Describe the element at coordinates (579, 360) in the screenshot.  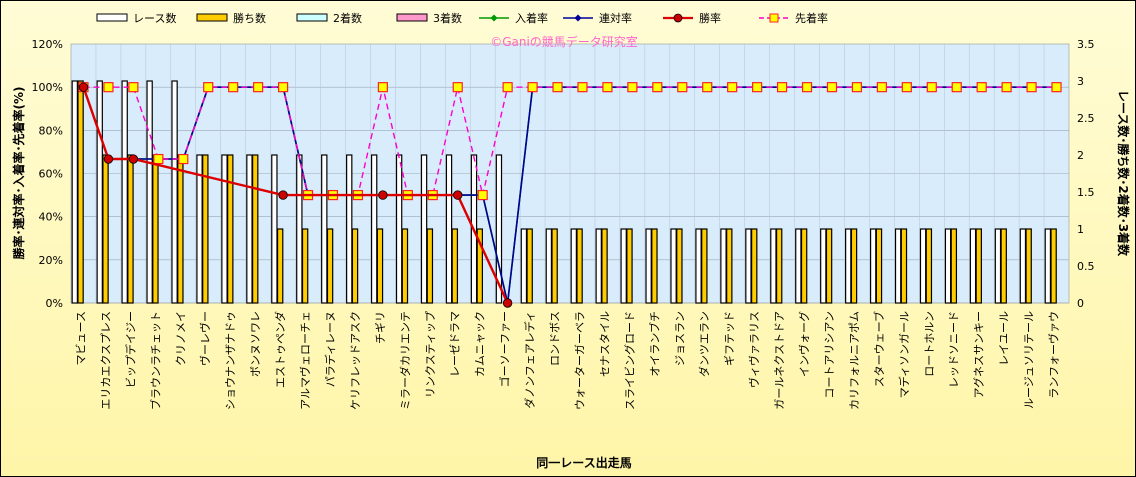
I see `category-label: ウォーターガーベラ` at that location.